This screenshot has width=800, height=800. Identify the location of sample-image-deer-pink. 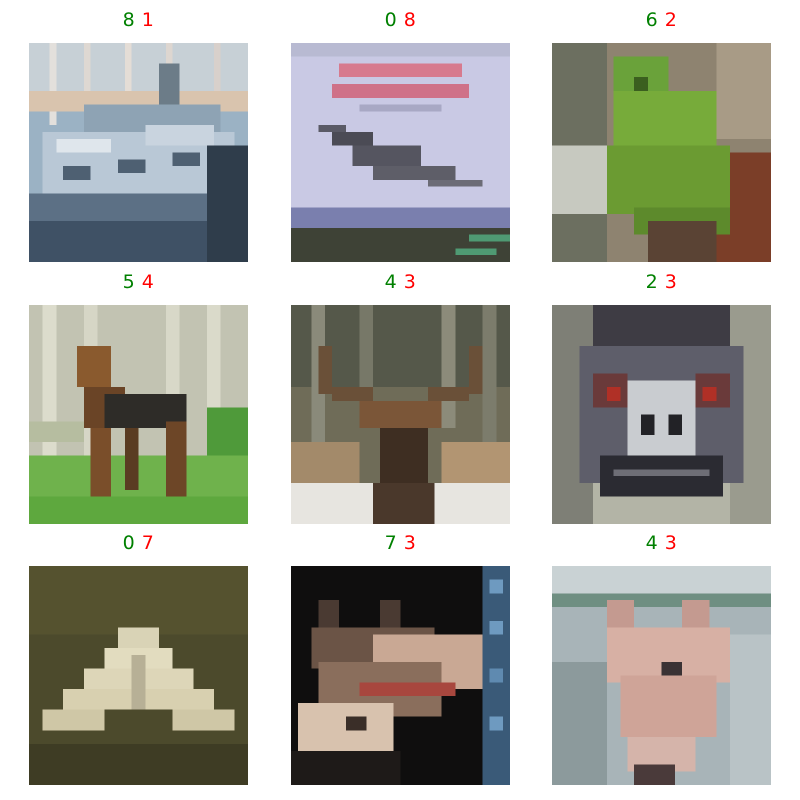
(661, 675).